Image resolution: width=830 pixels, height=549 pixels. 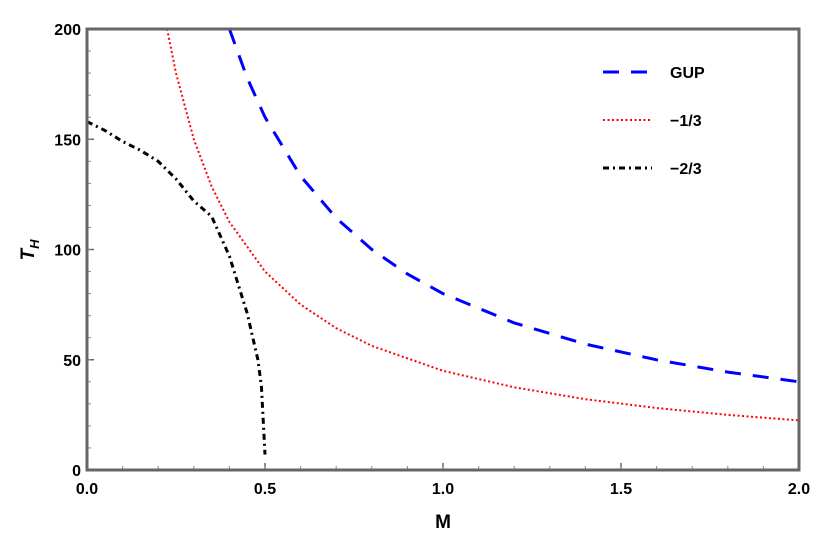 What do you see at coordinates (799, 489) in the screenshot?
I see `x-tick-label: 2.0` at bounding box center [799, 489].